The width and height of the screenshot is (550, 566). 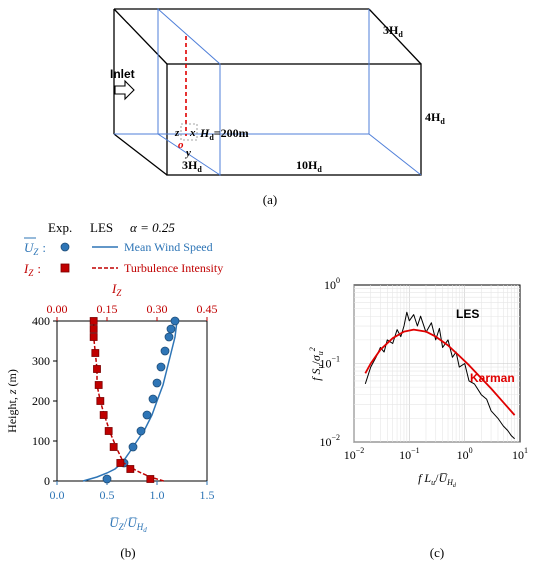 I want to click on x-tick-label: 10⁻¹, so click(x=409, y=454).